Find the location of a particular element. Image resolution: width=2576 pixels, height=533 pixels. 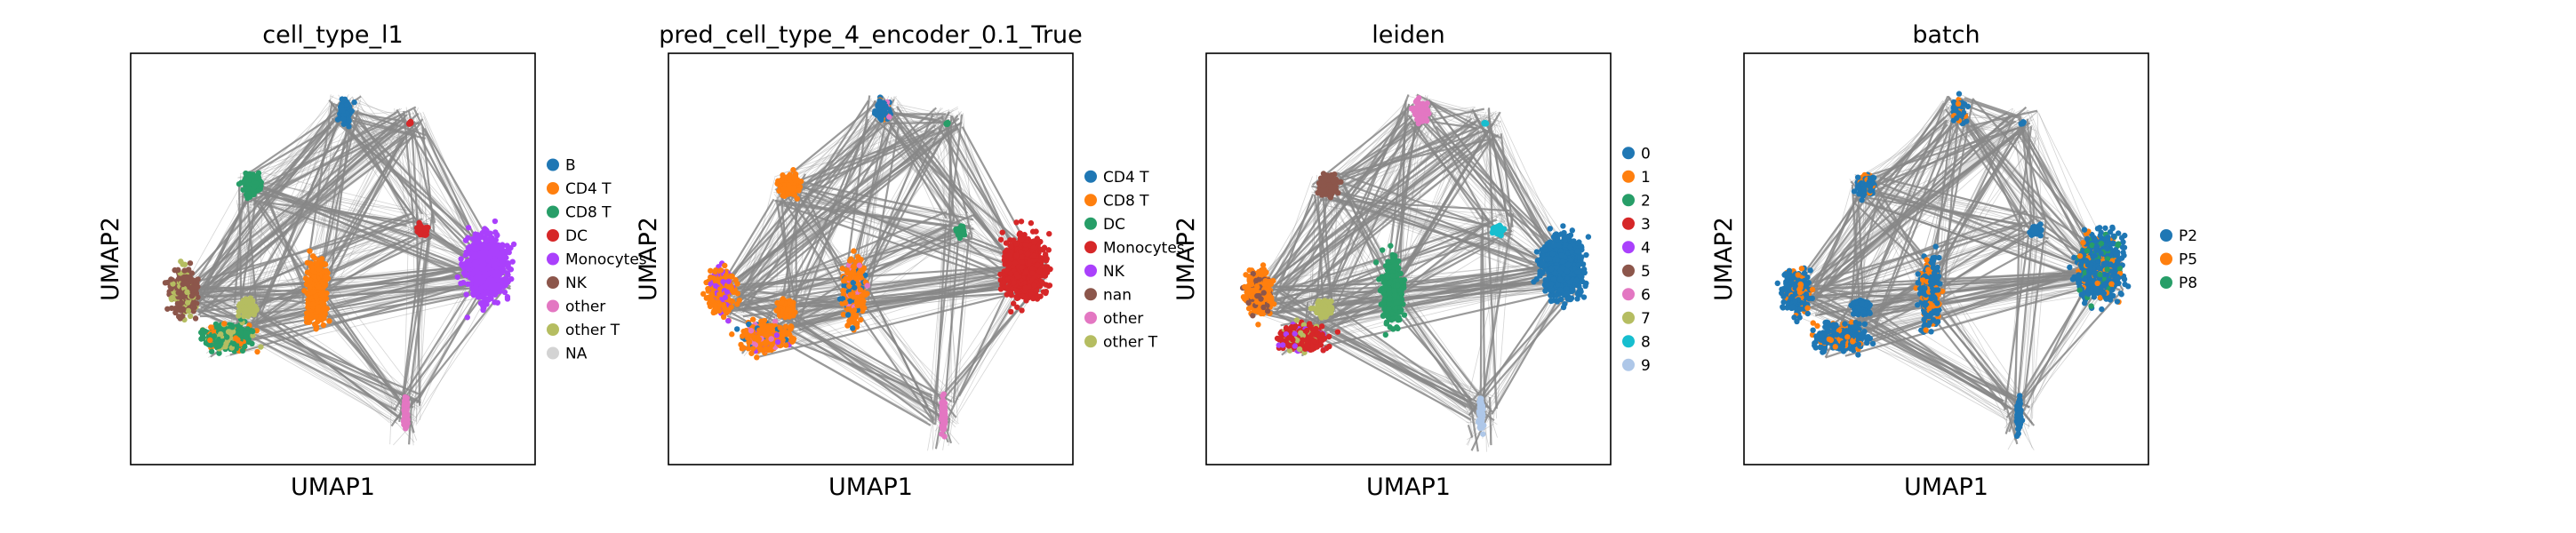

legend-marker is located at coordinates (553, 212).